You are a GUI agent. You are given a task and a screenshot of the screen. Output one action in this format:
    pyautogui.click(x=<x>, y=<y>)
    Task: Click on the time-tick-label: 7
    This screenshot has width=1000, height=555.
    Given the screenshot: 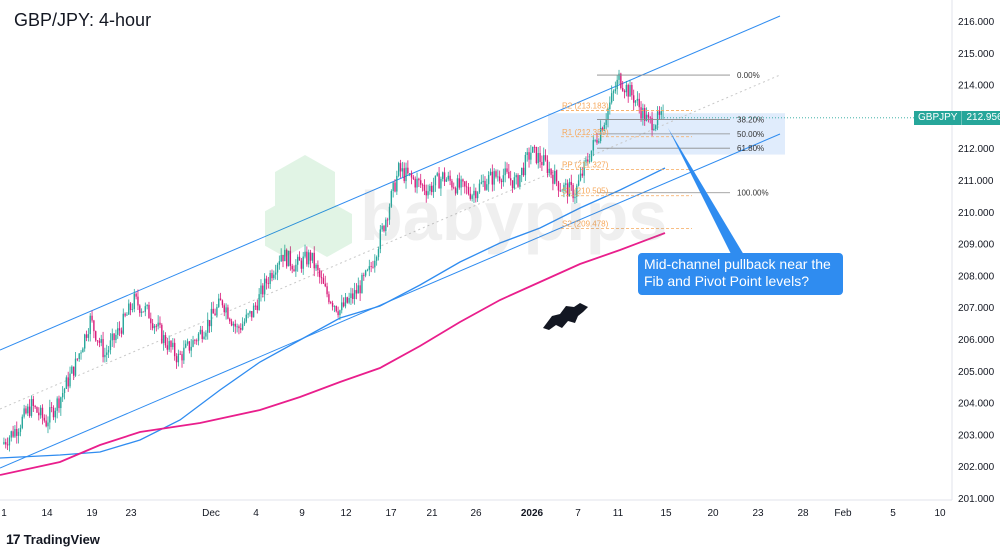 What is the action you would take?
    pyautogui.click(x=578, y=513)
    